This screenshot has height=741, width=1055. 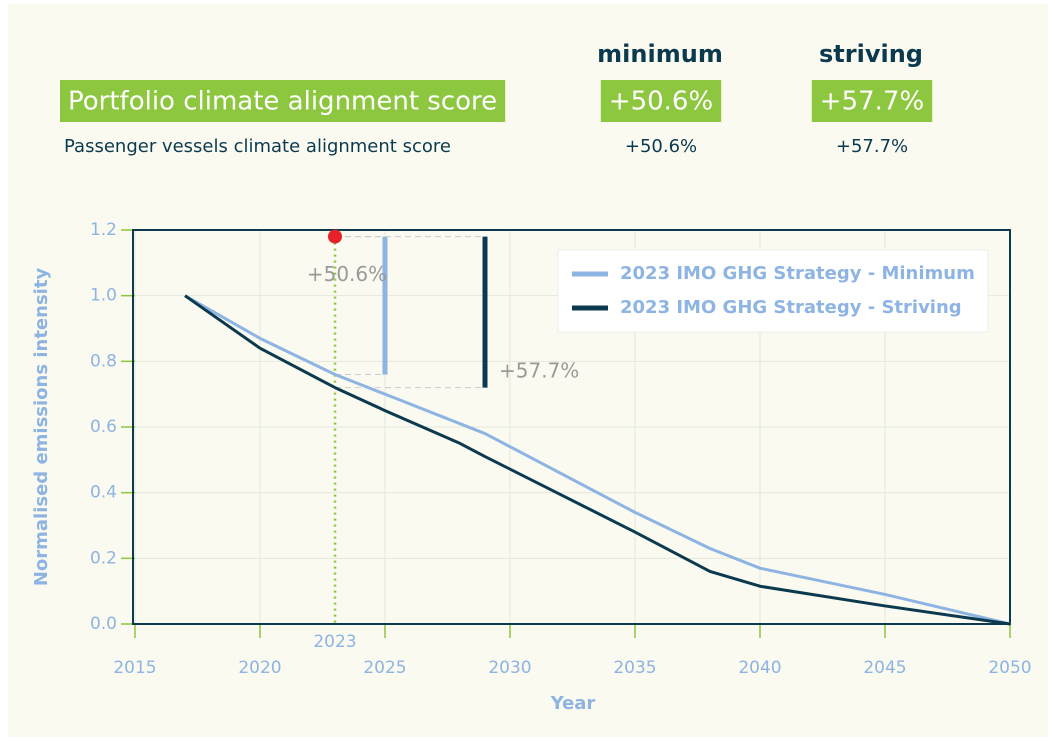 What do you see at coordinates (573, 703) in the screenshot?
I see `x-axis-title: Year` at bounding box center [573, 703].